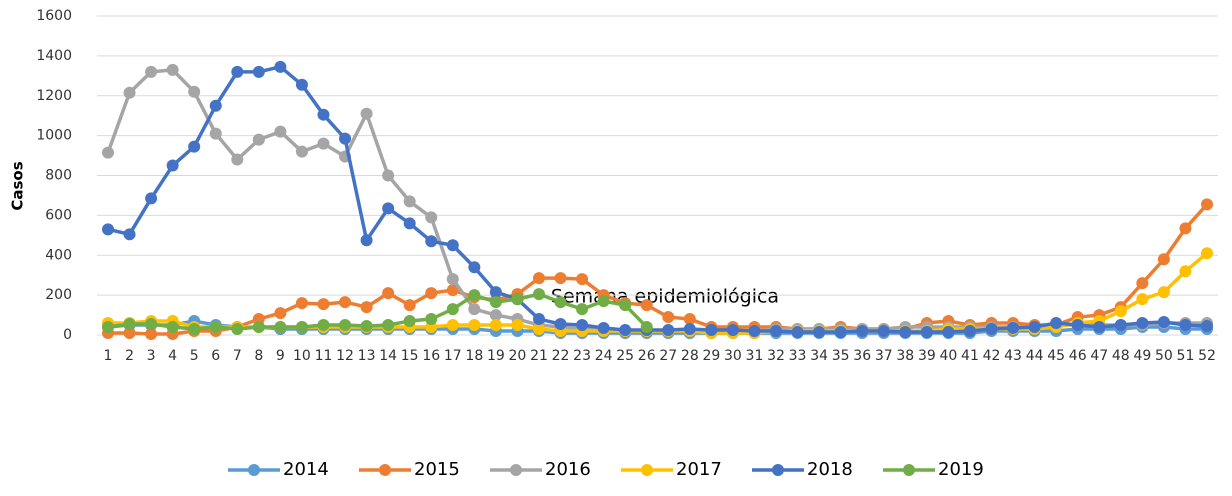 Image resolution: width=1232 pixels, height=496 pixels. What do you see at coordinates (324, 356) in the screenshot?
I see `x-tick-label: 11` at bounding box center [324, 356].